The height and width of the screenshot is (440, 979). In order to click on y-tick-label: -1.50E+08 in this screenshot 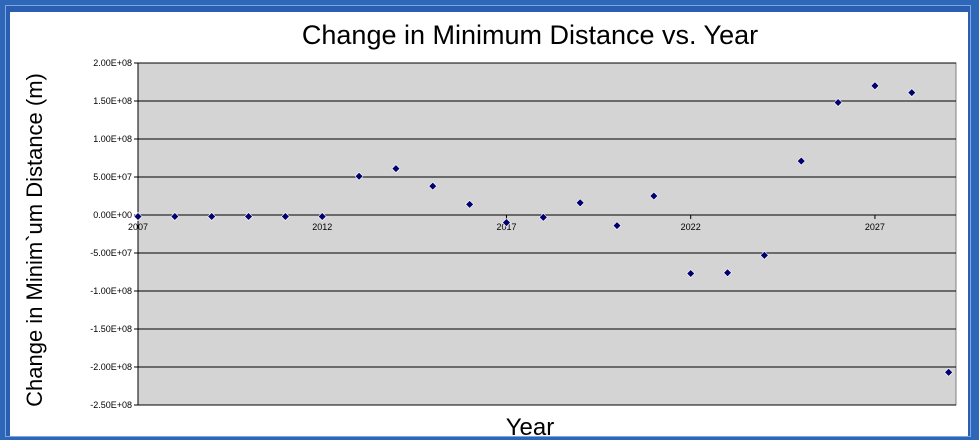, I will do `click(111, 329)`.